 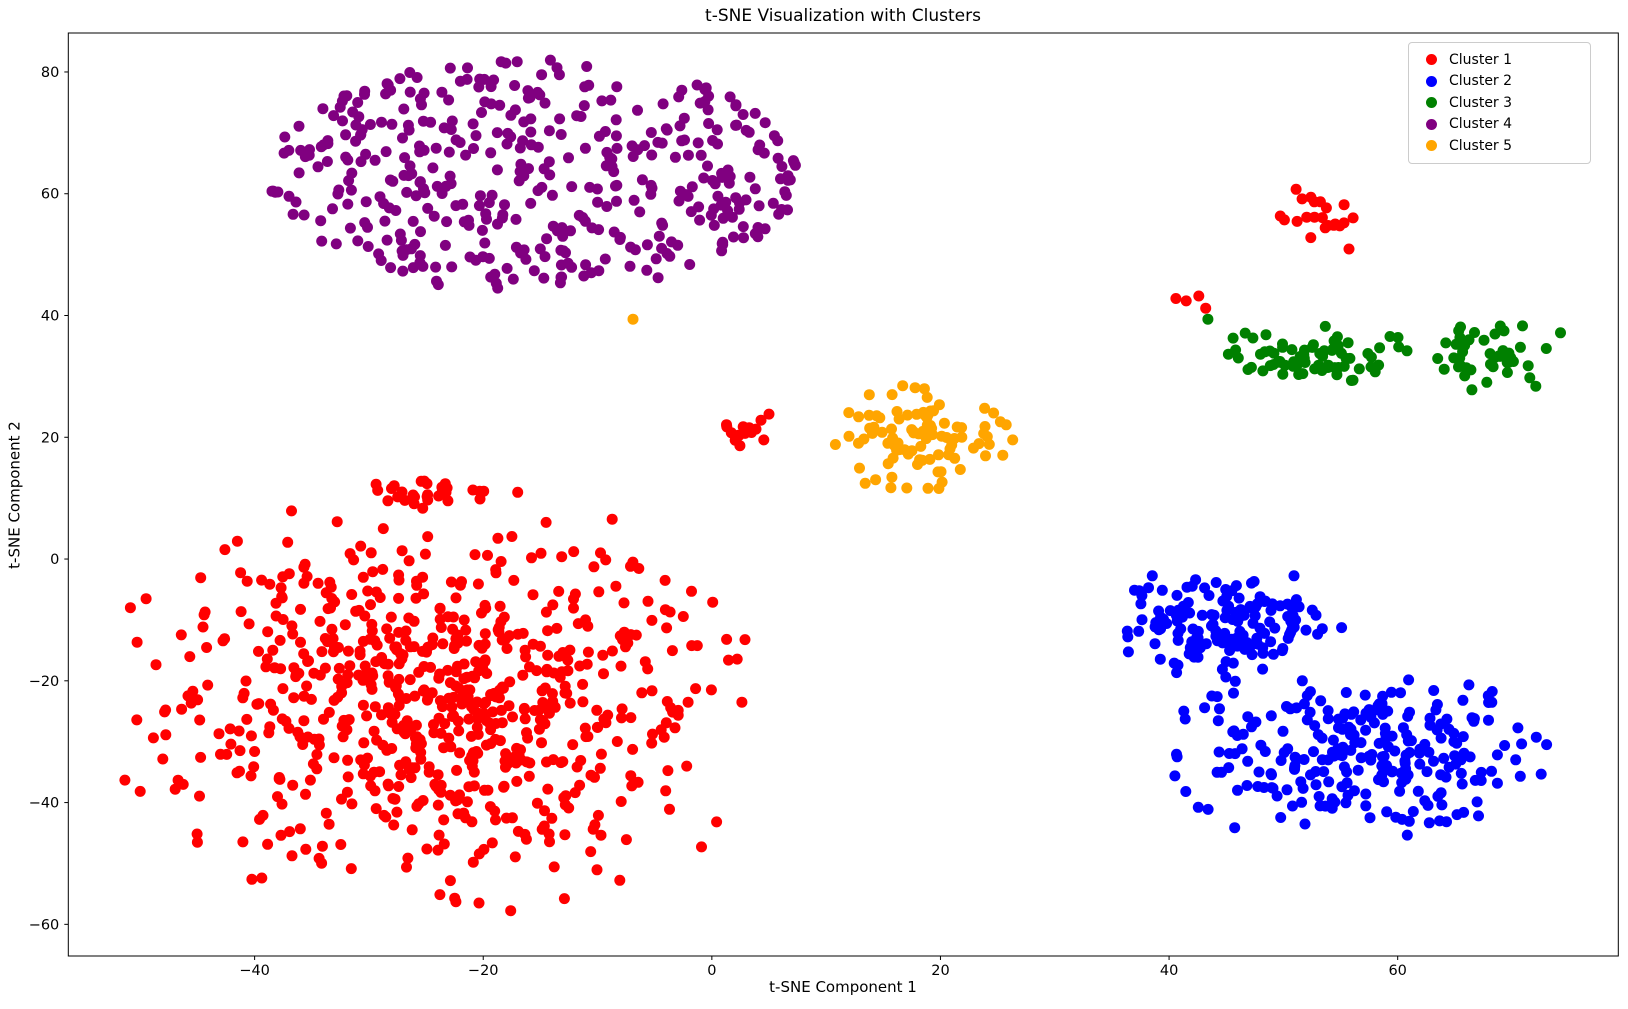 I want to click on legend-label: Cluster 3, so click(x=1481, y=102).